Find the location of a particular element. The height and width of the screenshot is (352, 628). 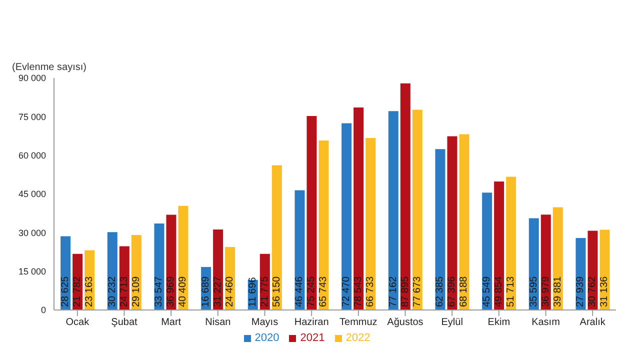

data-label: 36 979 is located at coordinates (546, 291).